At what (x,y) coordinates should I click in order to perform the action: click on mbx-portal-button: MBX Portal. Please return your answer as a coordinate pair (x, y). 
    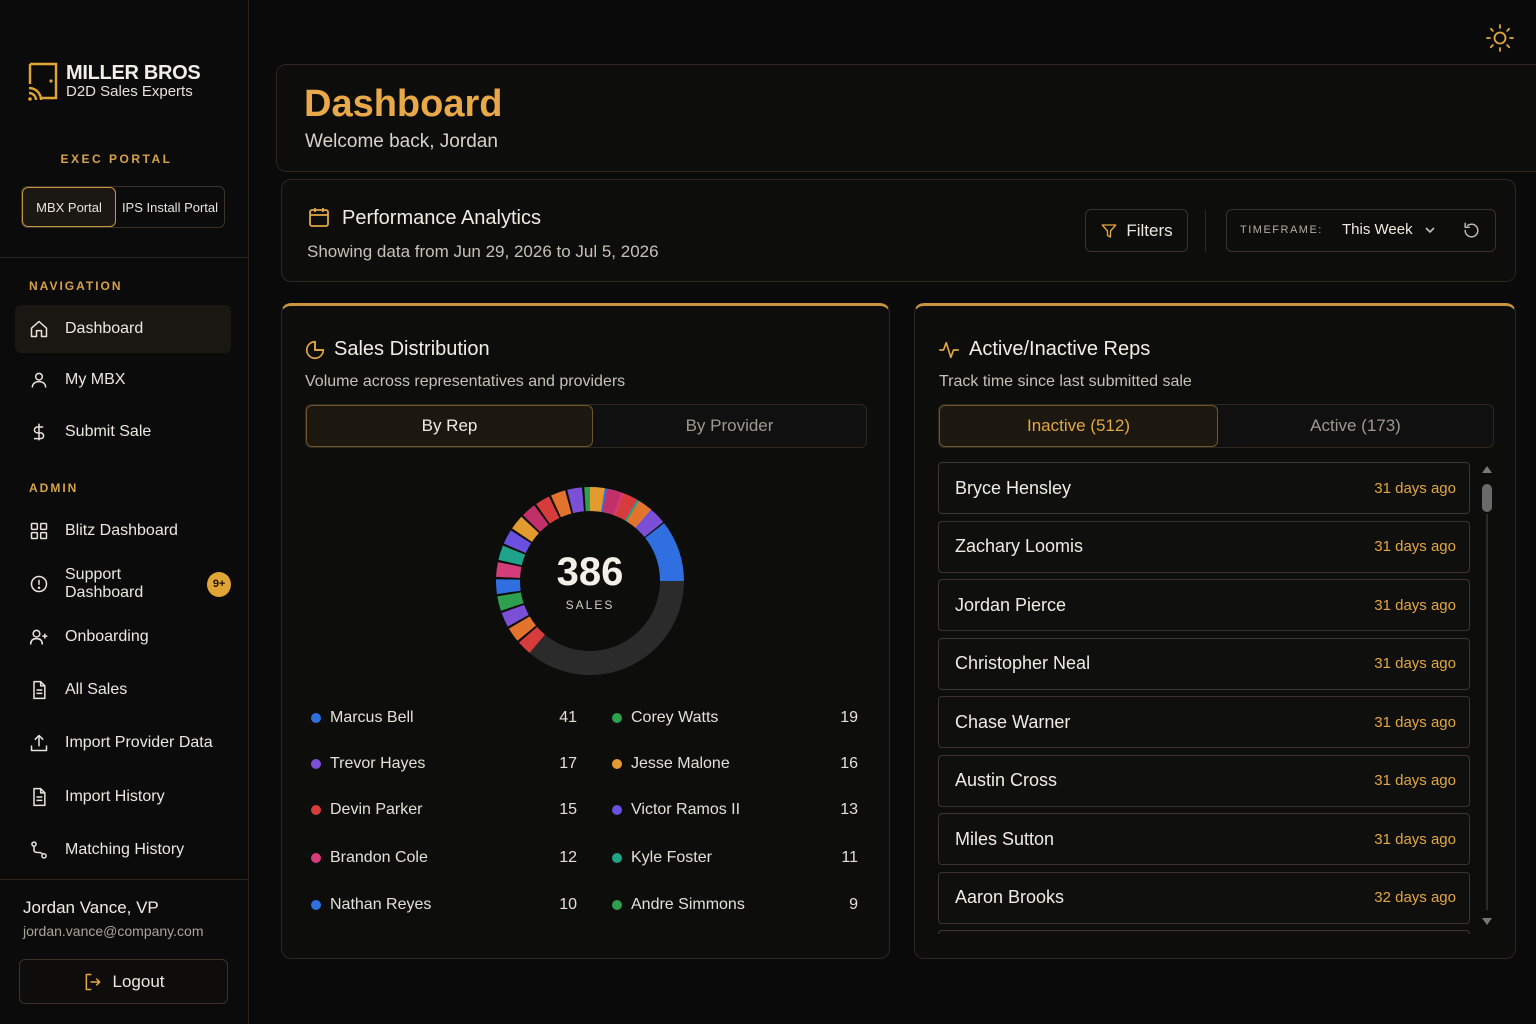
    Looking at the image, I should click on (69, 207).